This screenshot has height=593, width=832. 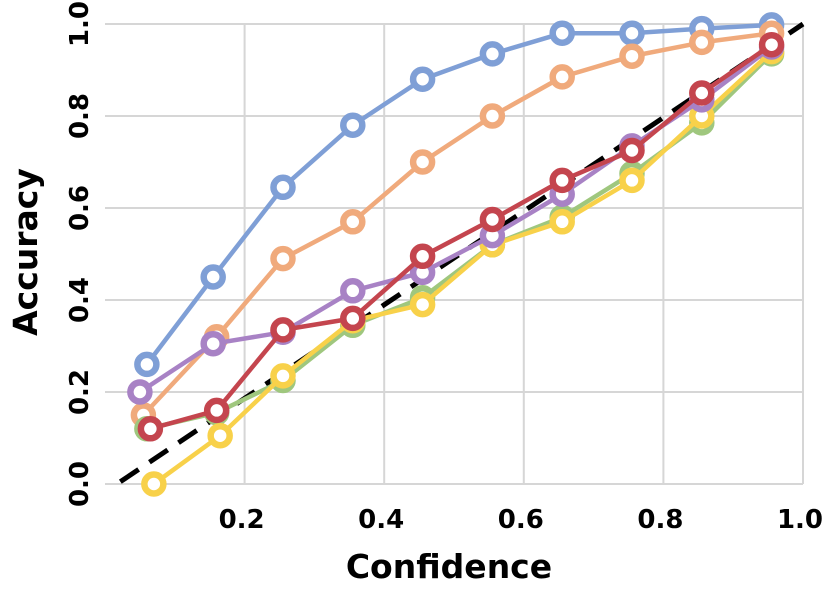 I want to click on x-tick-label: 0.8, so click(x=660, y=520).